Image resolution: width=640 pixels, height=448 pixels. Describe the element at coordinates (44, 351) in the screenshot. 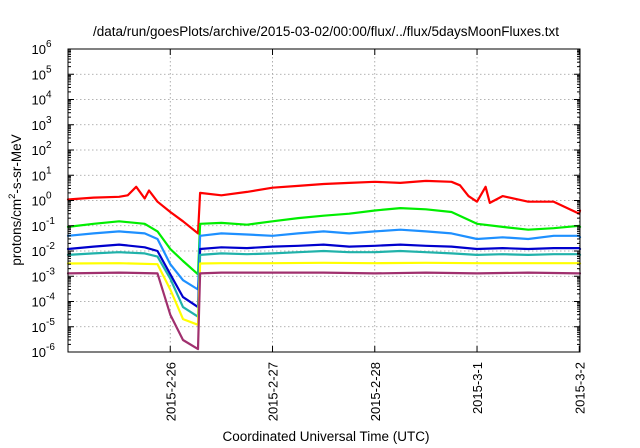

I see `y-tick-label: 10⁻⁶` at that location.